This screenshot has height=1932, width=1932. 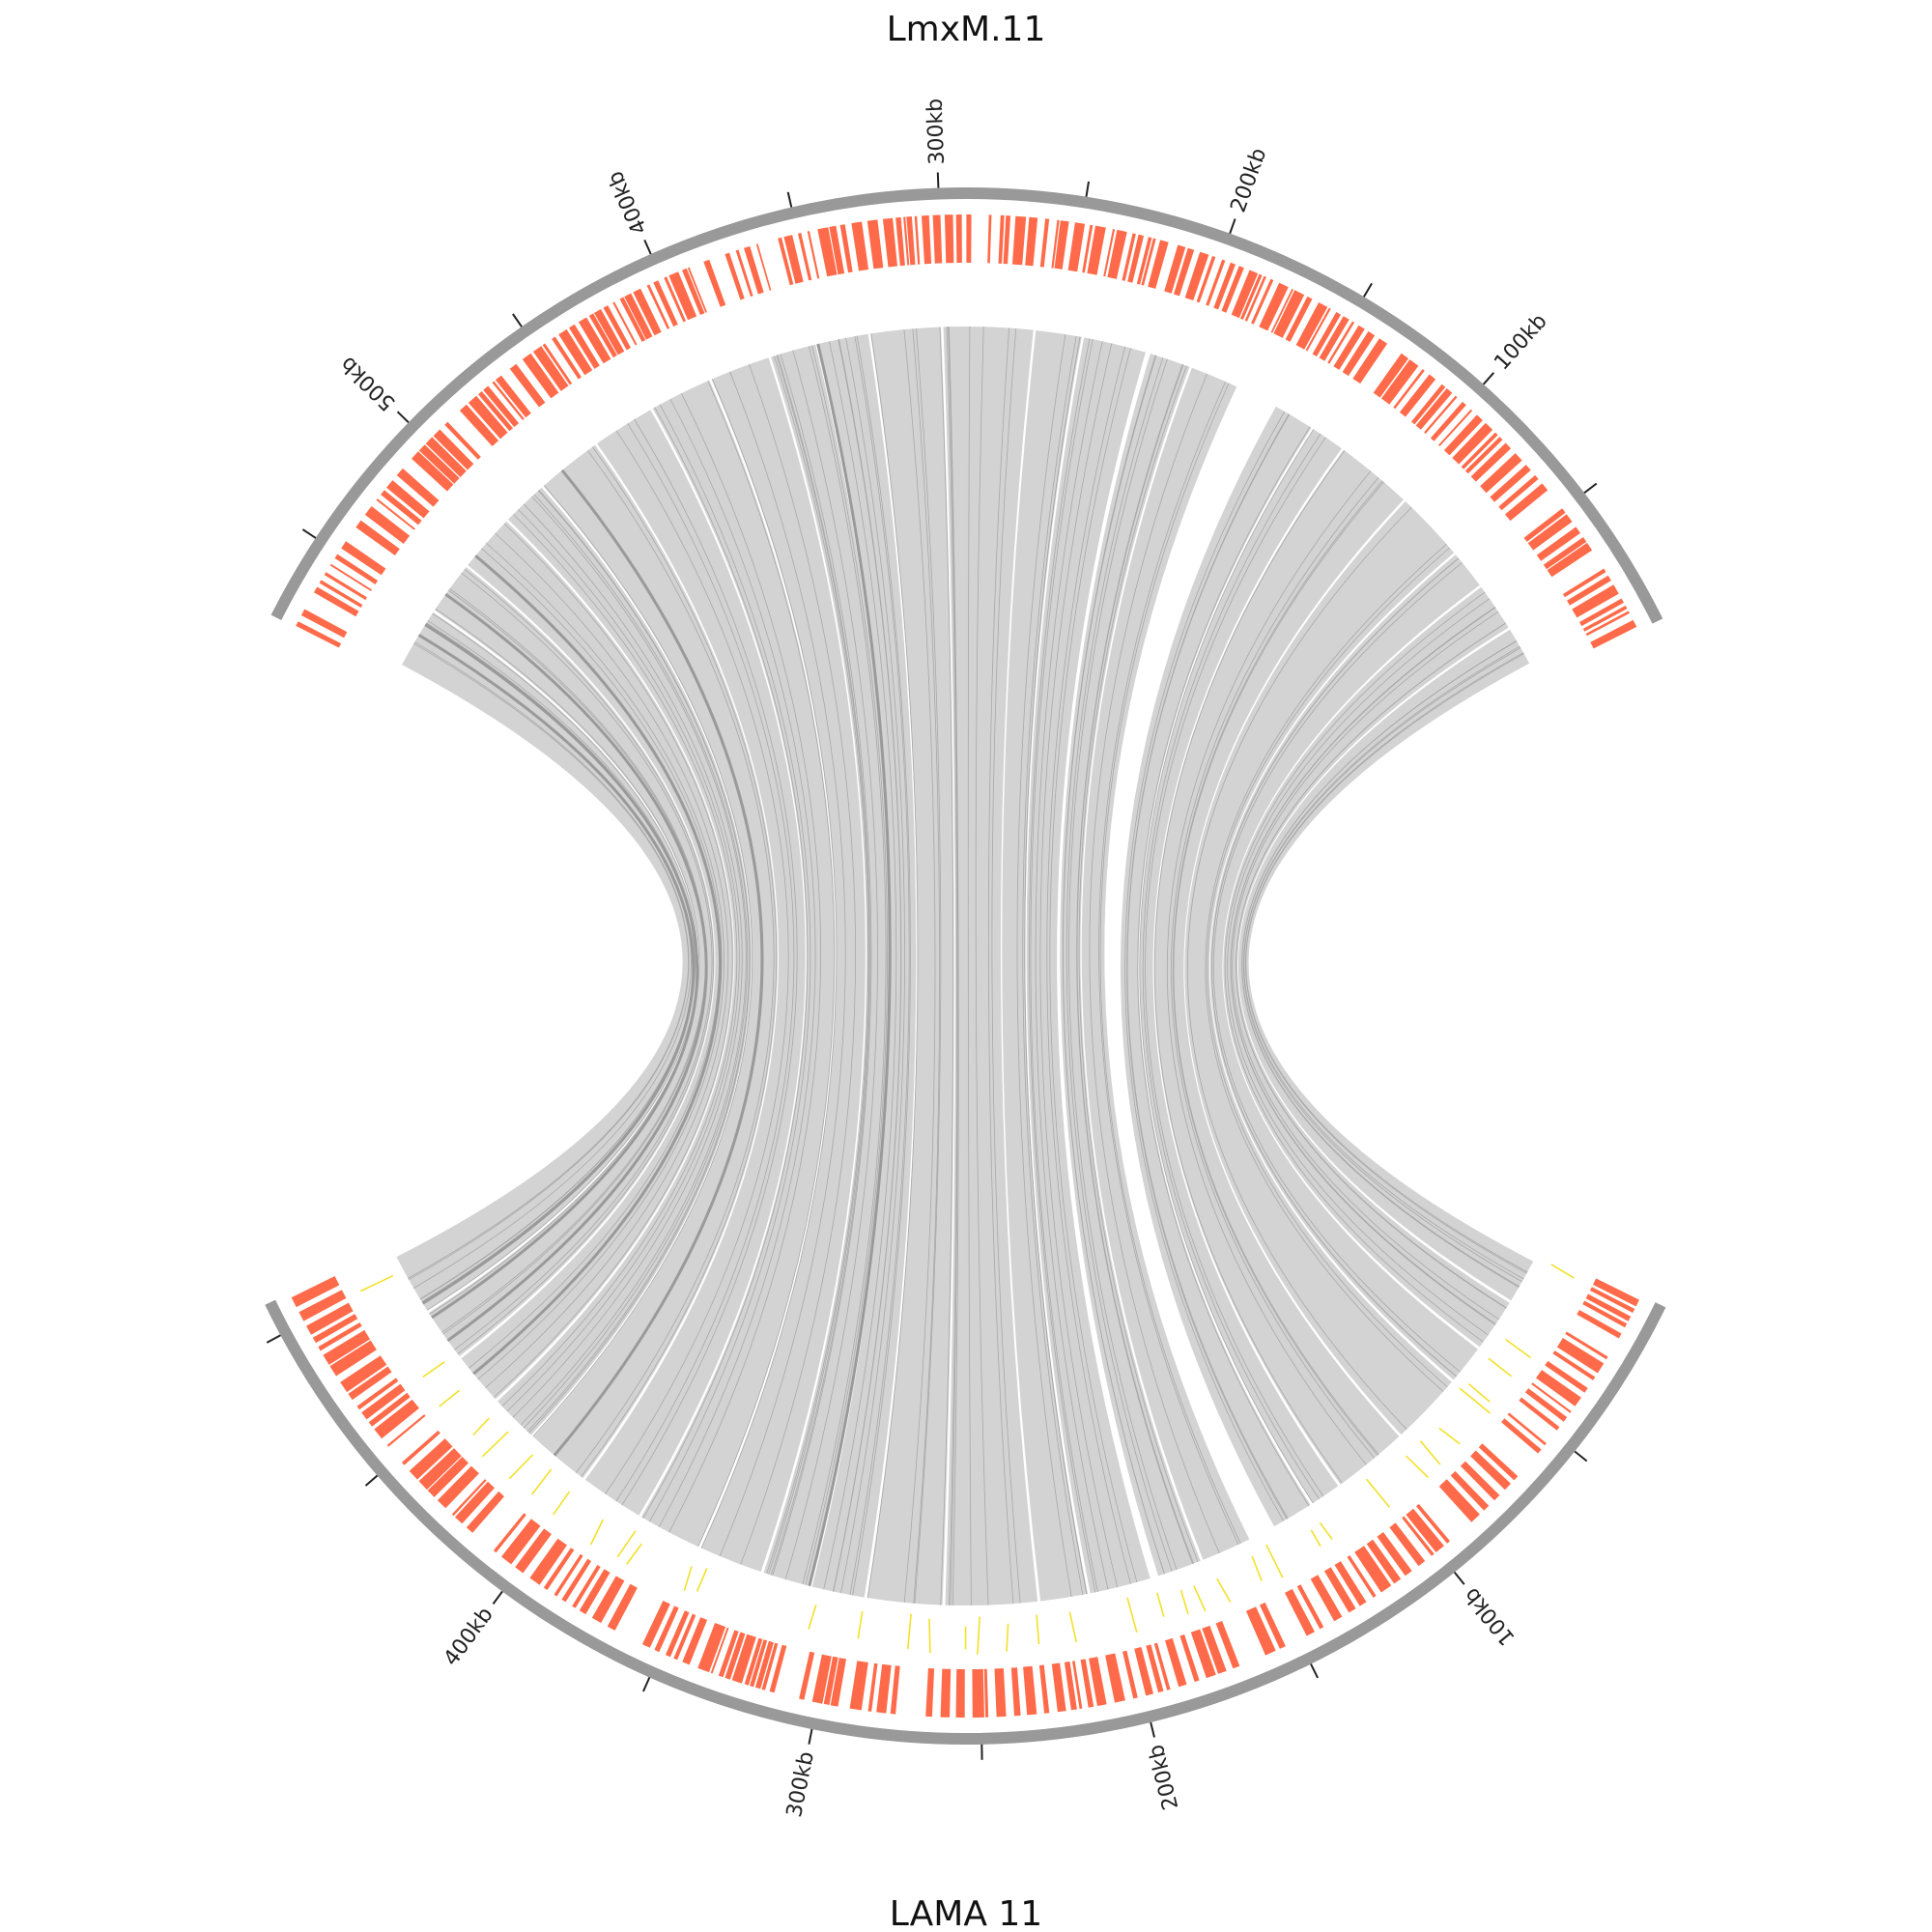 I want to click on top-tick-label: 100kb, so click(x=1520, y=342).